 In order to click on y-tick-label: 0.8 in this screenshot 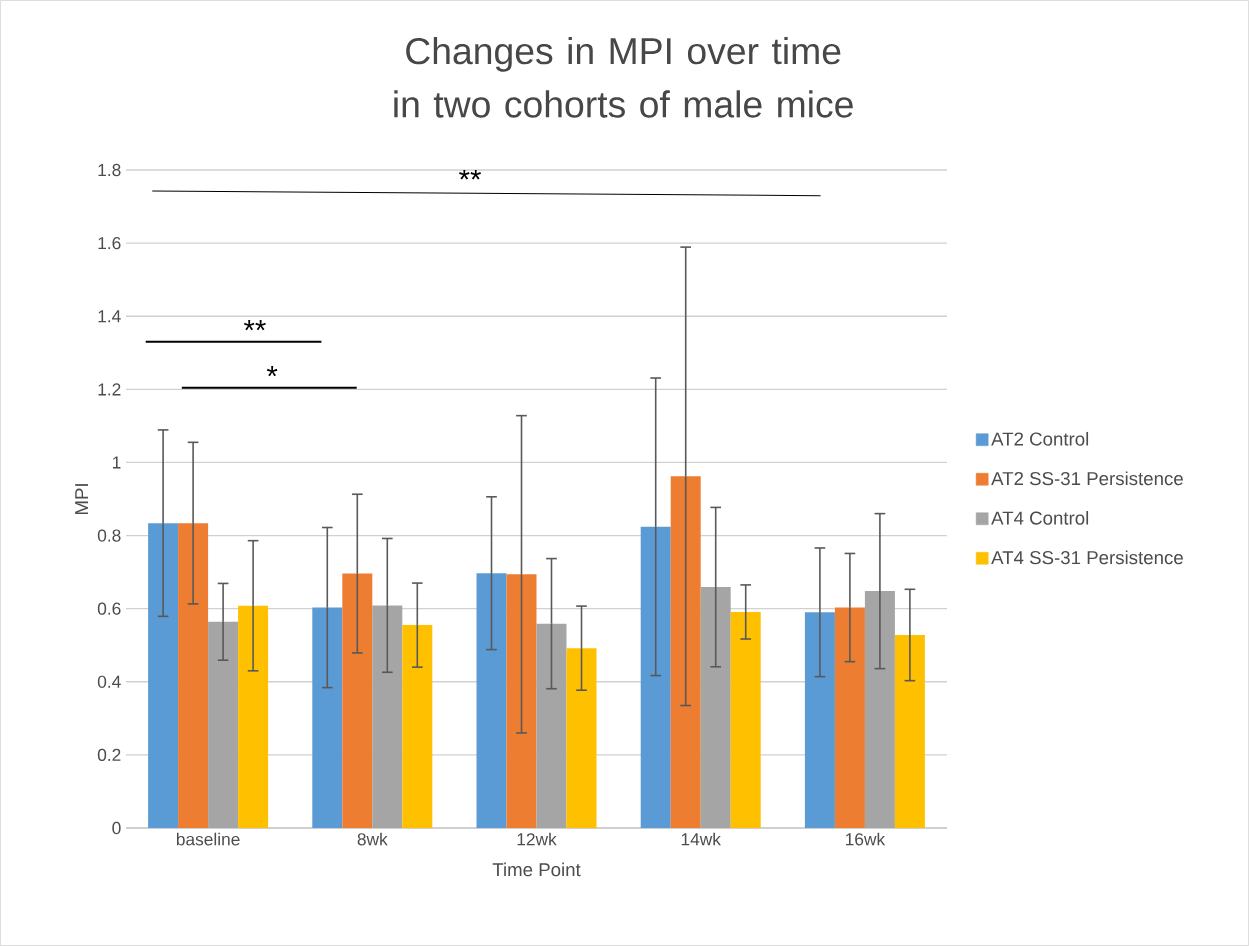, I will do `click(109, 535)`.